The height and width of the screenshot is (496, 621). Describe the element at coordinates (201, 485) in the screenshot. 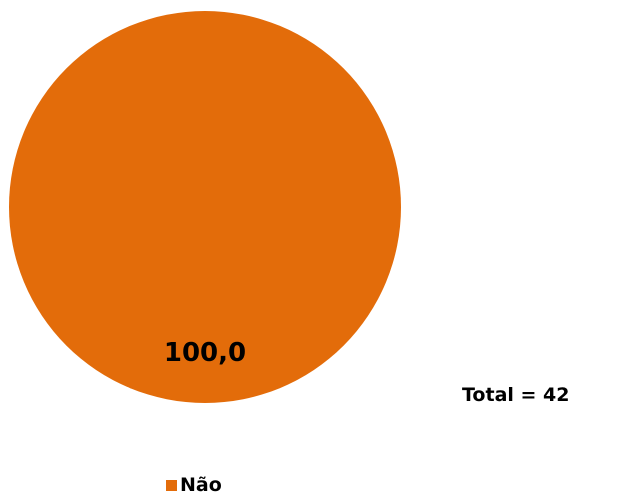

I see `legend-label-nao: Não` at that location.